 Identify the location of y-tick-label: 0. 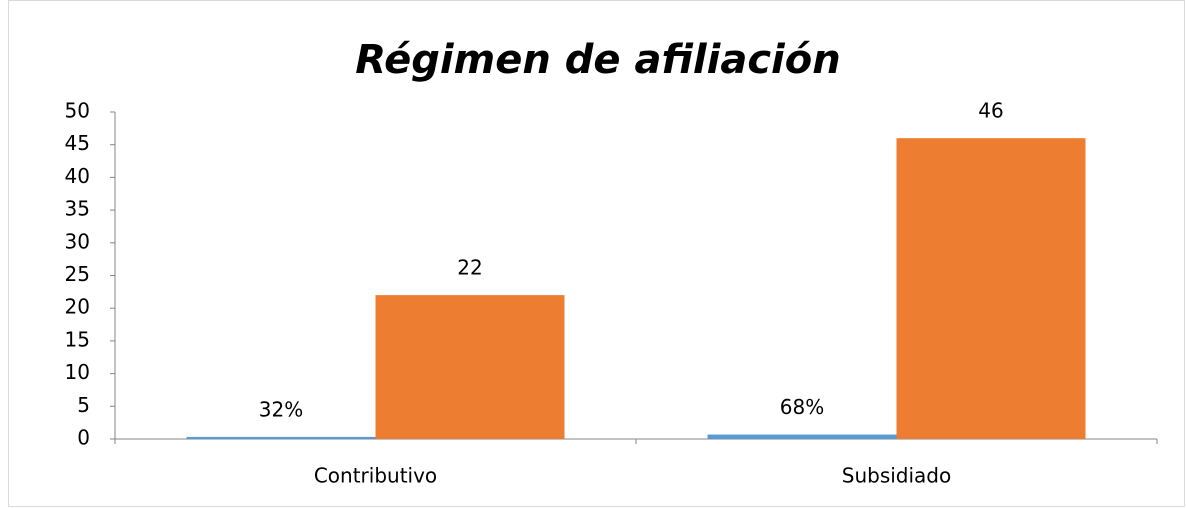
(83, 438).